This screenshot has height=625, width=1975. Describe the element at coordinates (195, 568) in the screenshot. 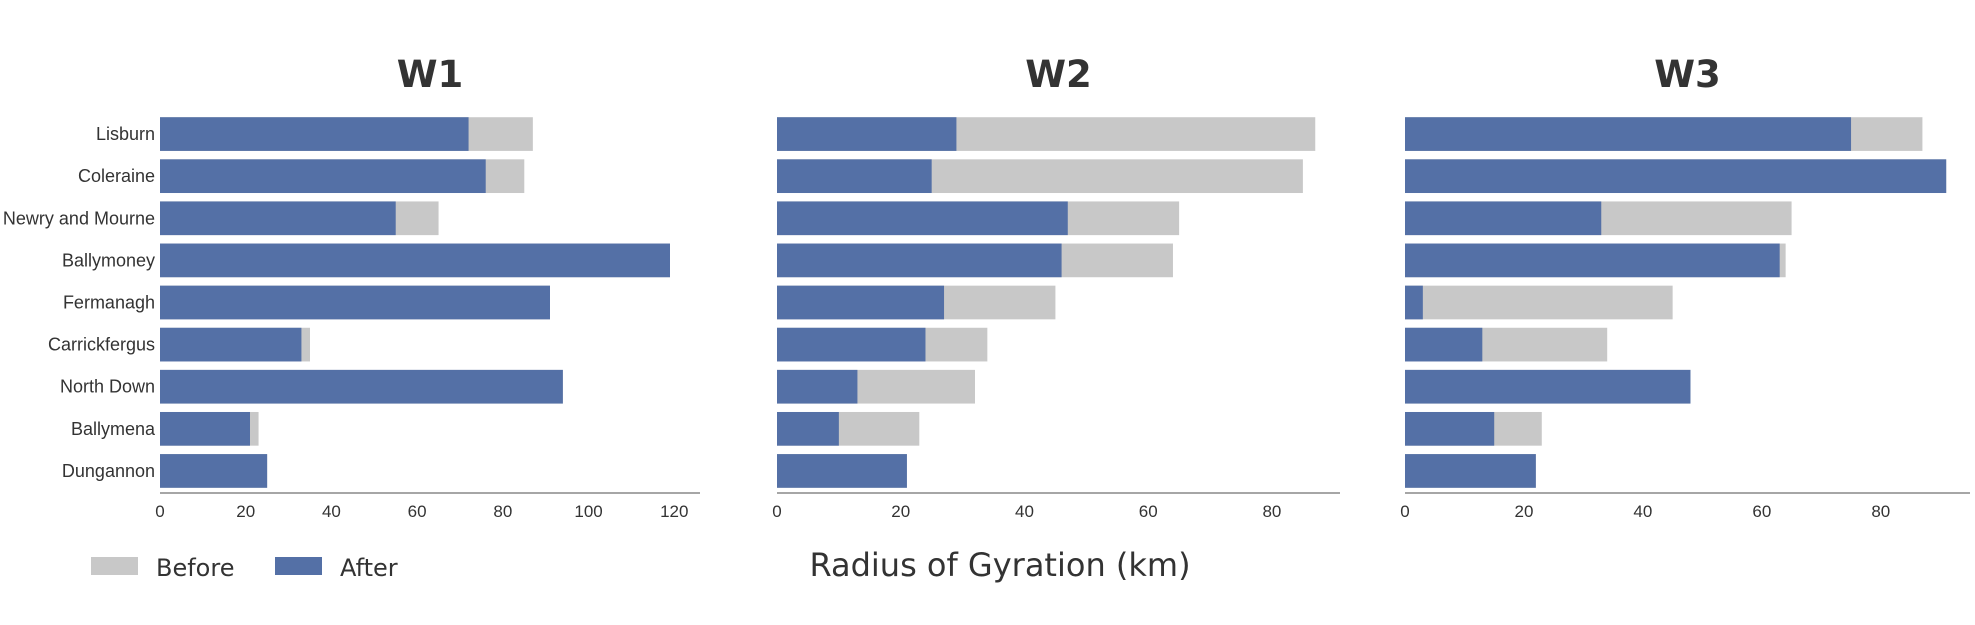

I see `legend-label-before: Before` at that location.